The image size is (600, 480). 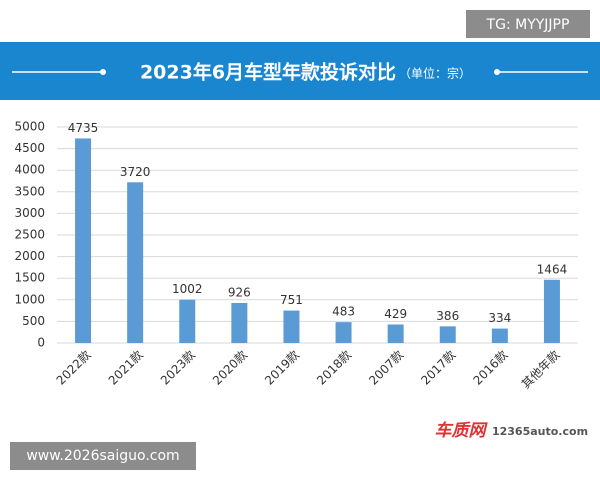 I want to click on y-tick-label: 2500, so click(x=29, y=235).